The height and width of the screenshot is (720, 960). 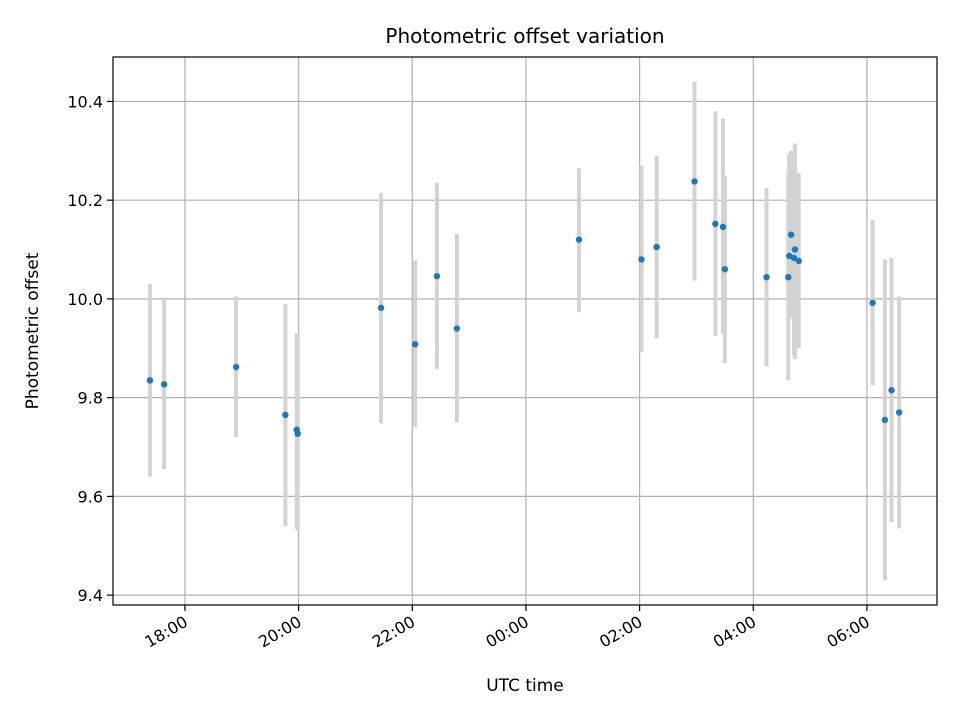 What do you see at coordinates (90, 595) in the screenshot?
I see `y-tick-label: 9.4` at bounding box center [90, 595].